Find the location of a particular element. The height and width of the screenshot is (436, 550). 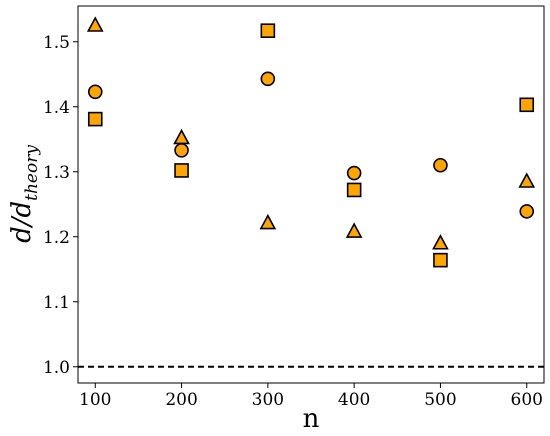

y-tick-label: 1.1 is located at coordinates (56, 303).